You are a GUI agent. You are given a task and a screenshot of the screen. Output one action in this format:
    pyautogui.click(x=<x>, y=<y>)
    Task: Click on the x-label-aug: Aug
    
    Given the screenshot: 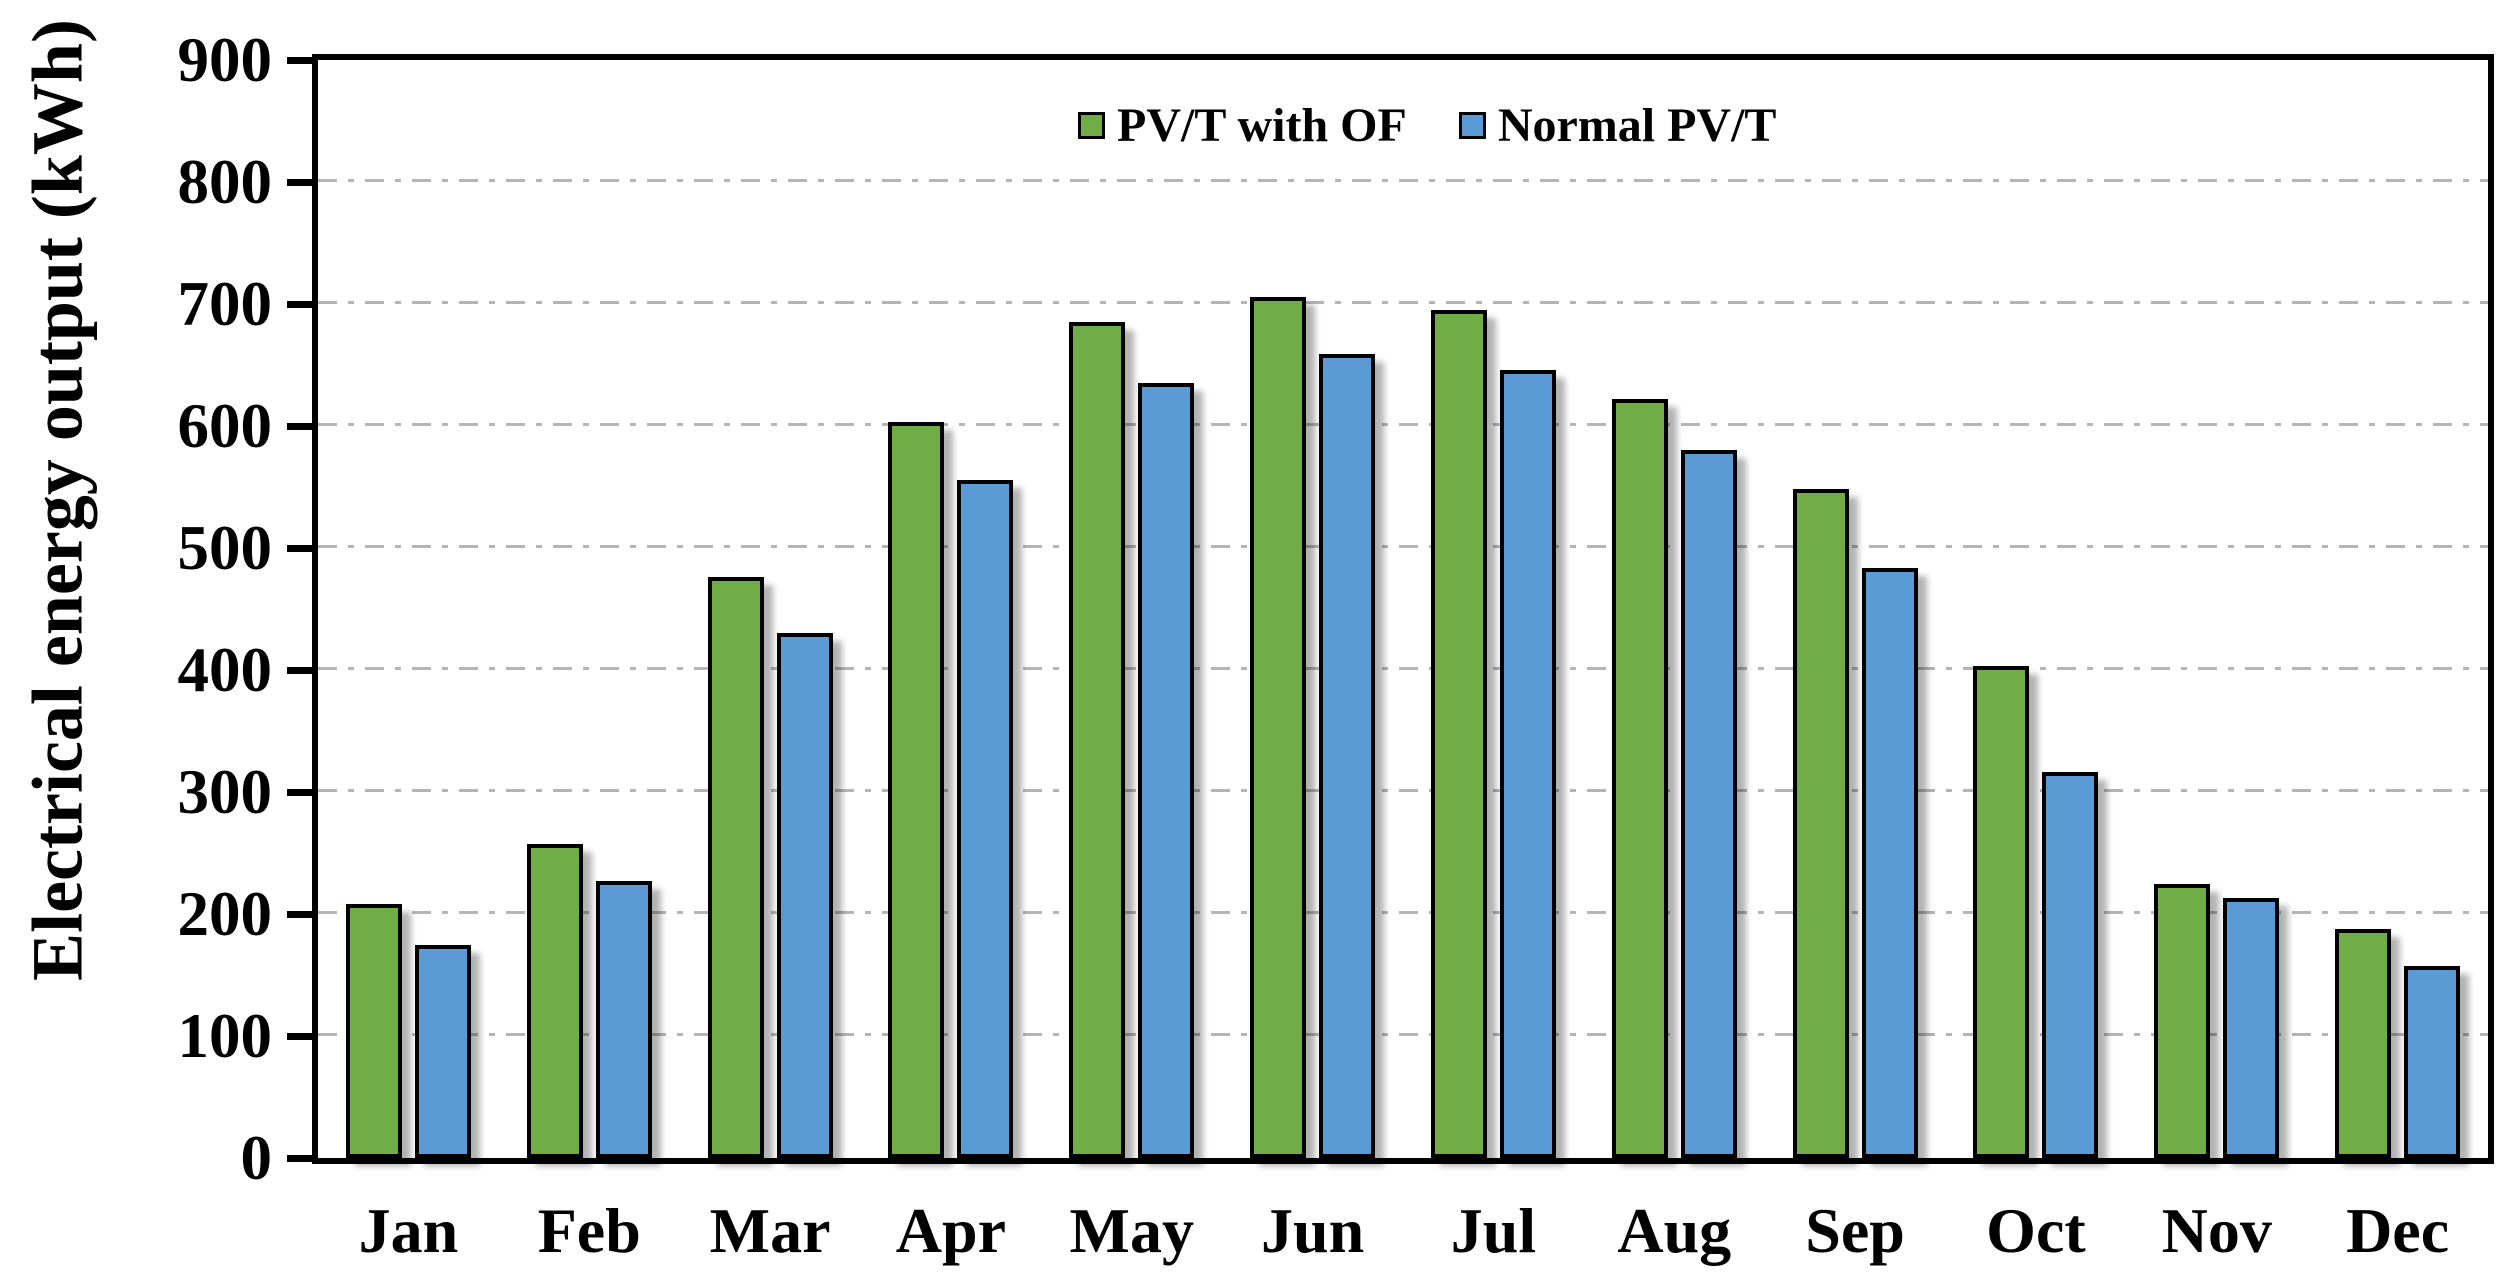 What is the action you would take?
    pyautogui.click(x=1674, y=1230)
    